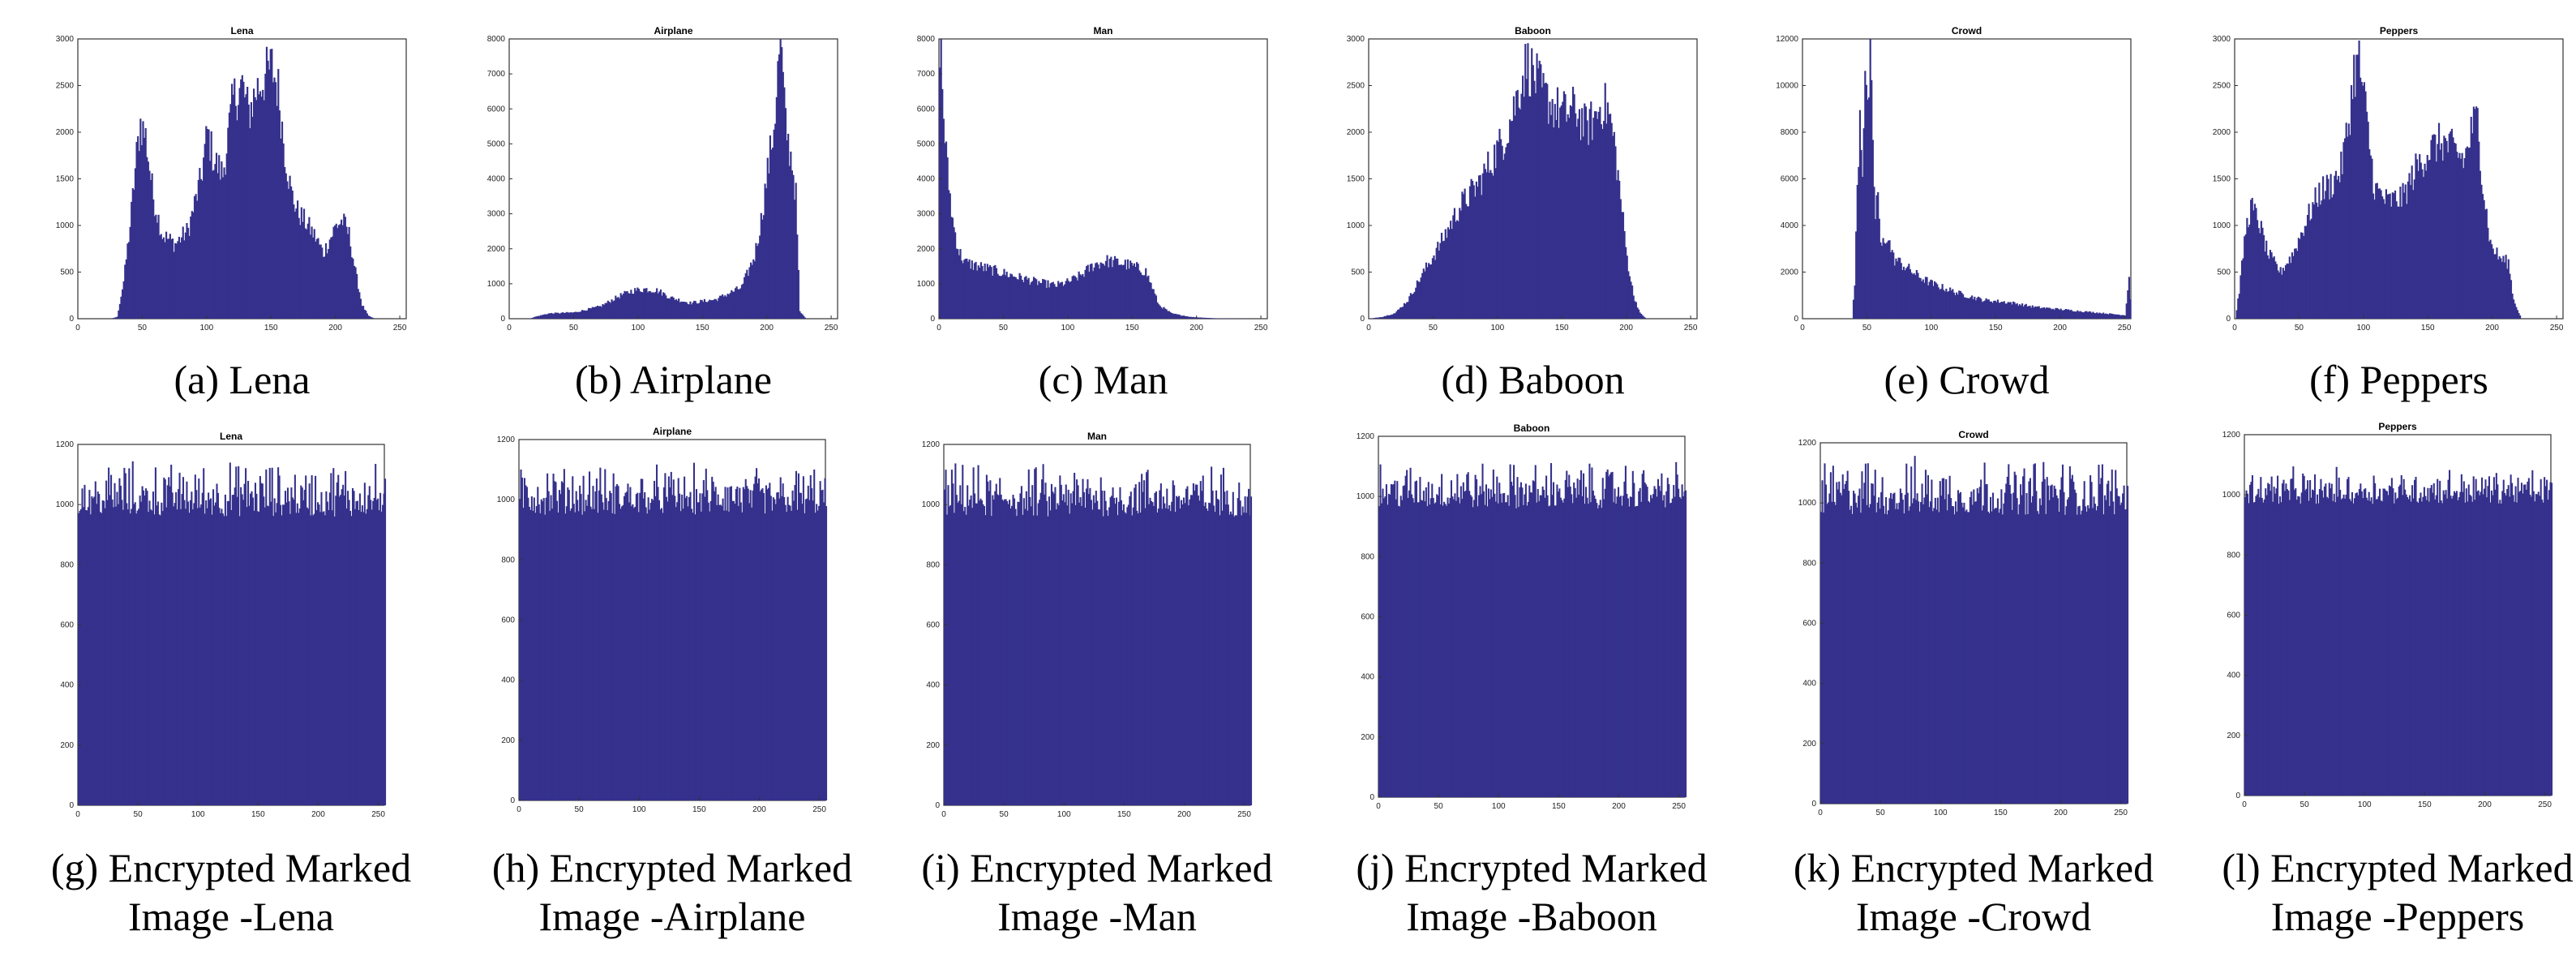 This screenshot has width=2576, height=961. What do you see at coordinates (1787, 39) in the screenshot?
I see `y-tick-label: 12000` at bounding box center [1787, 39].